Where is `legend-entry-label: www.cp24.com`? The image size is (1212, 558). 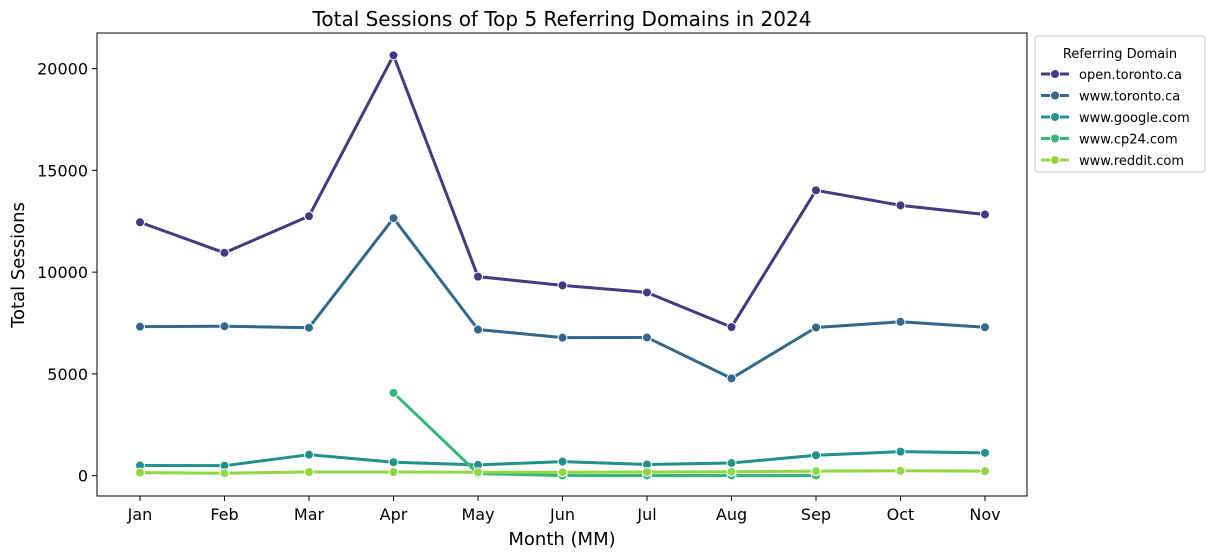
legend-entry-label: www.cp24.com is located at coordinates (1128, 140).